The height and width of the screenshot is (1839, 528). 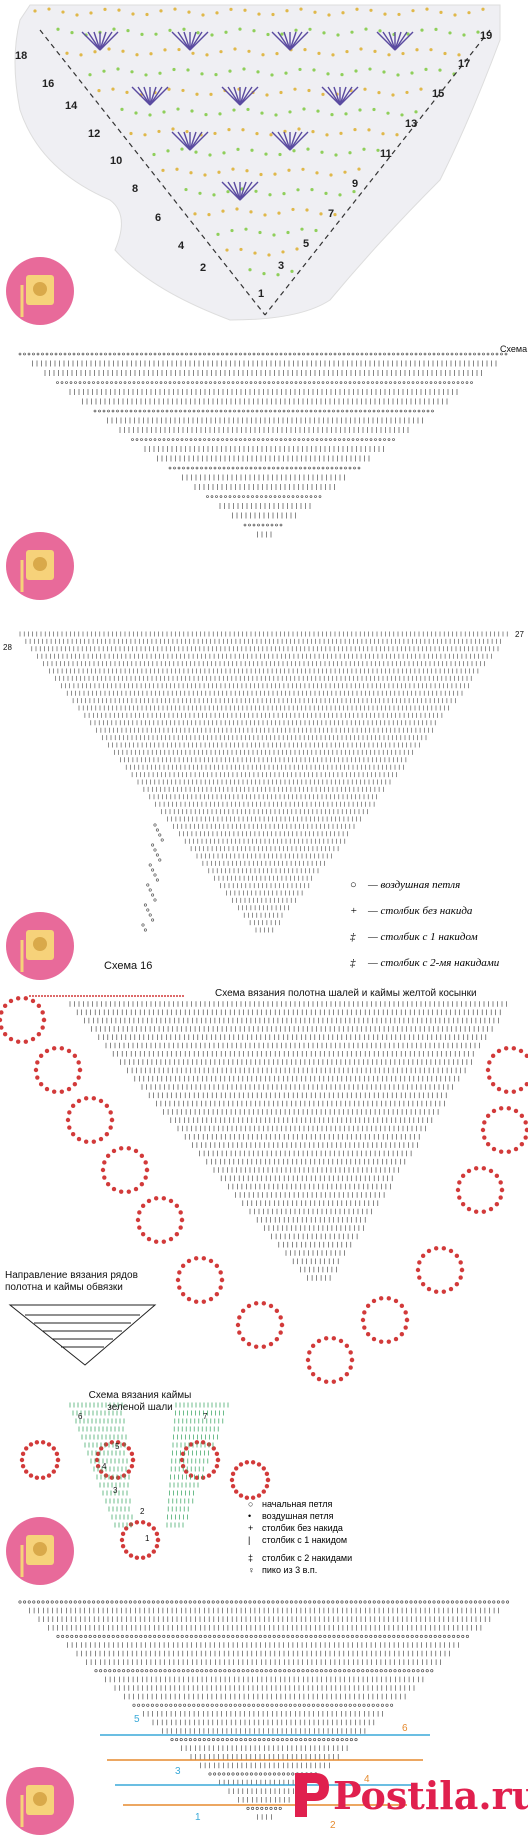 I want to click on green-scheme-title: Схема вязания каймы зеленой шали, so click(x=140, y=1401).